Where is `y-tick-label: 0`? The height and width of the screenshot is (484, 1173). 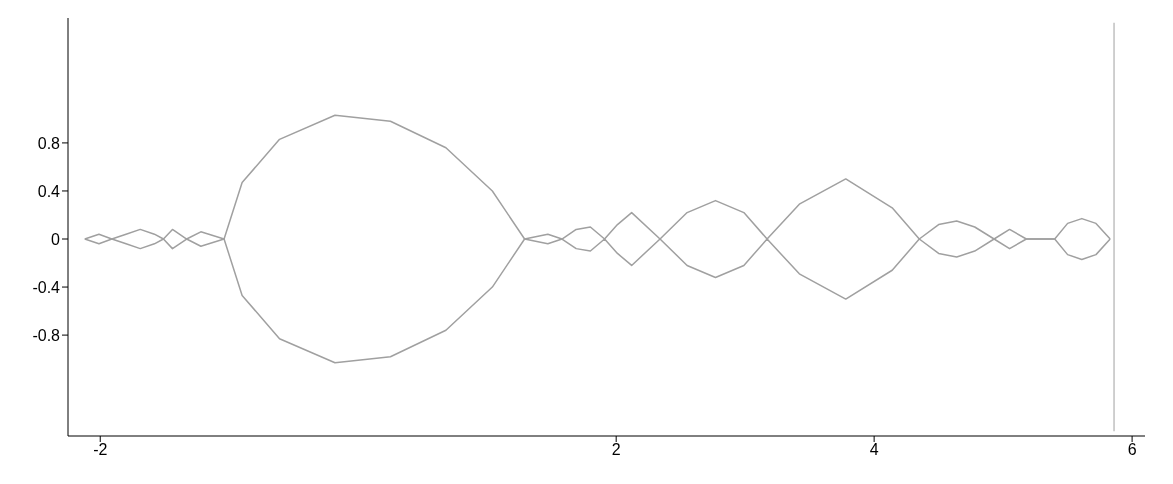 y-tick-label: 0 is located at coordinates (56, 239).